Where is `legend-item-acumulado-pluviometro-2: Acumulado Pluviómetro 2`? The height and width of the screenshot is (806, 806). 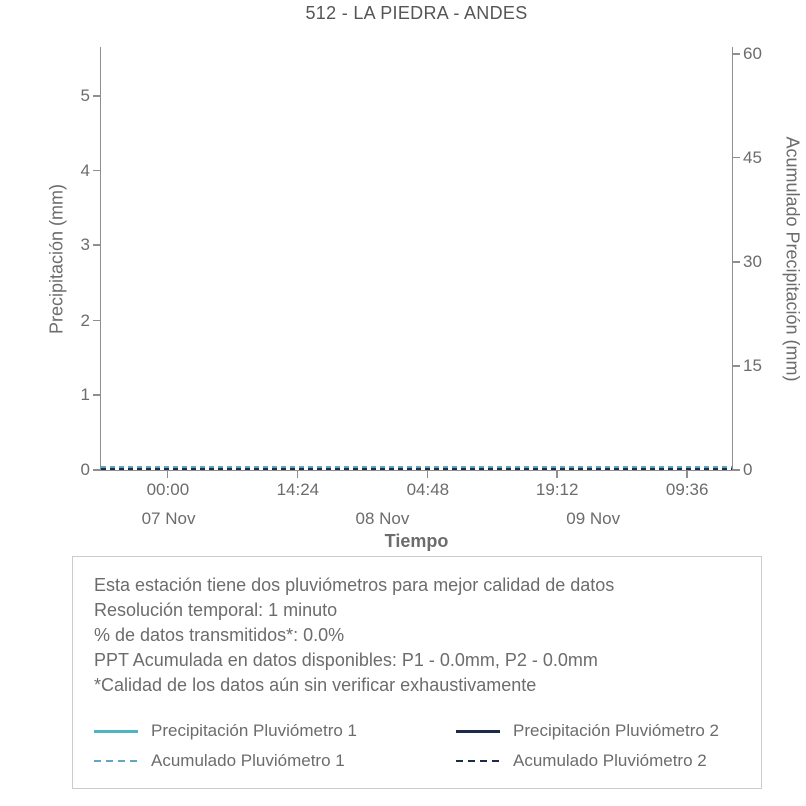 legend-item-acumulado-pluviometro-2: Acumulado Pluviómetro 2 is located at coordinates (599, 761).